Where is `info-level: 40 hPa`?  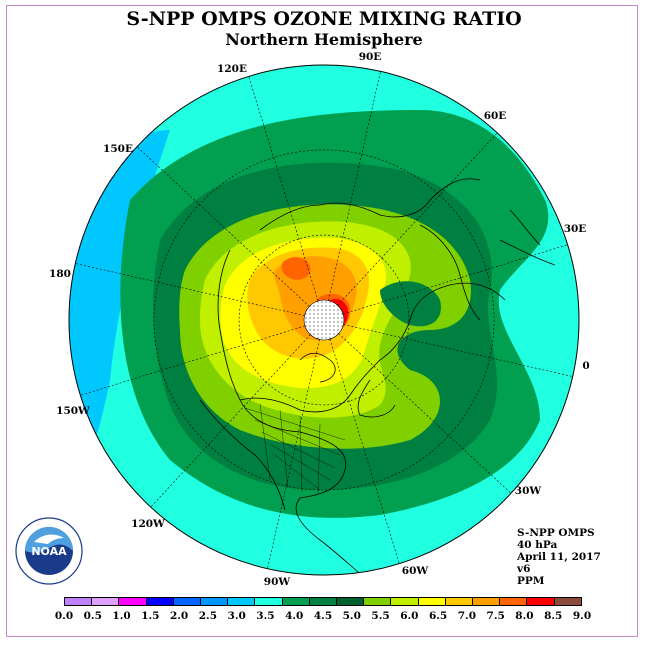
info-level: 40 hPa is located at coordinates (537, 545).